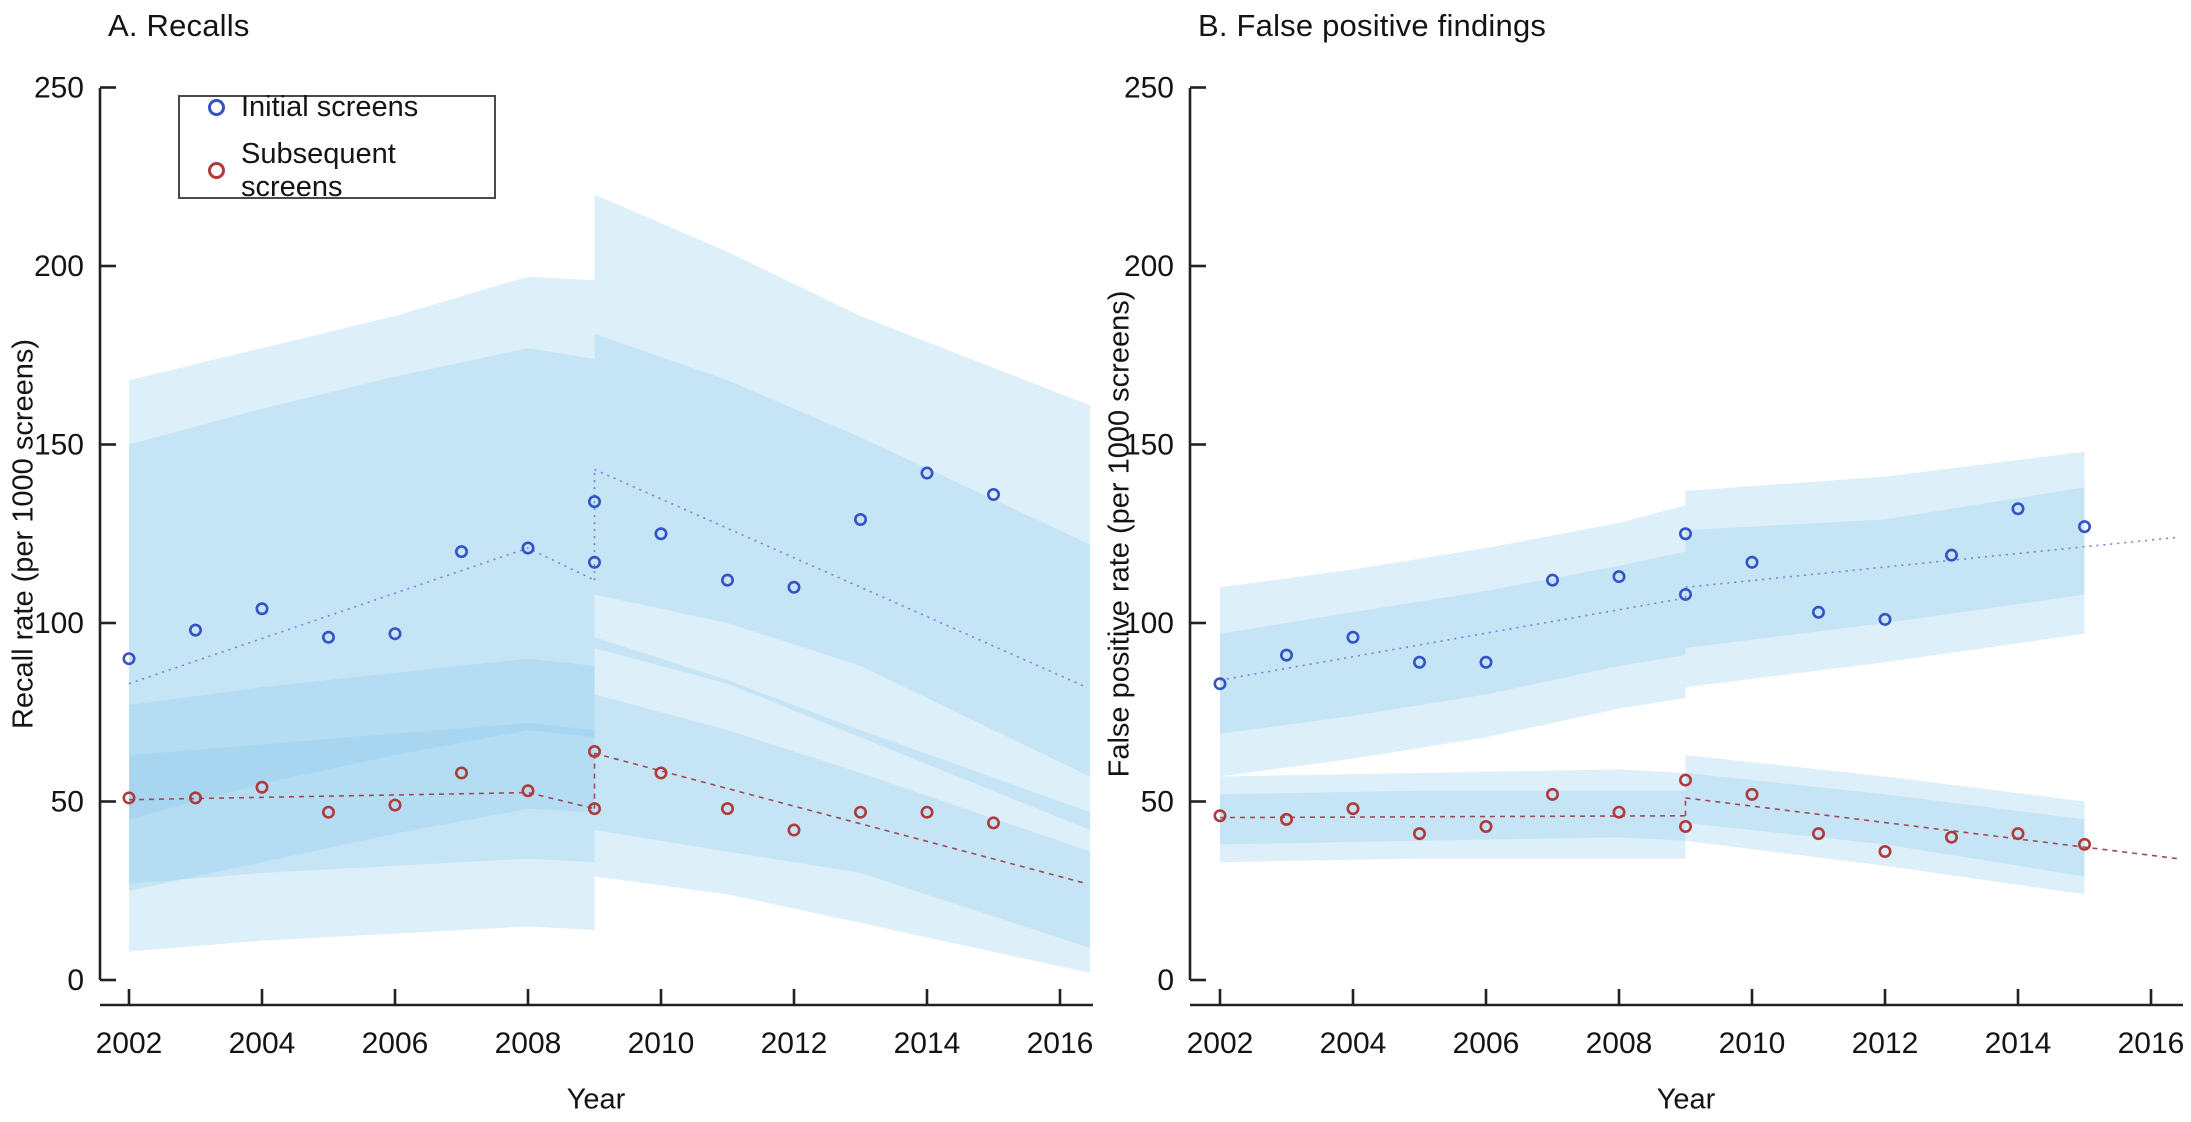  I want to click on subsequent-points, so click(1652, 815).